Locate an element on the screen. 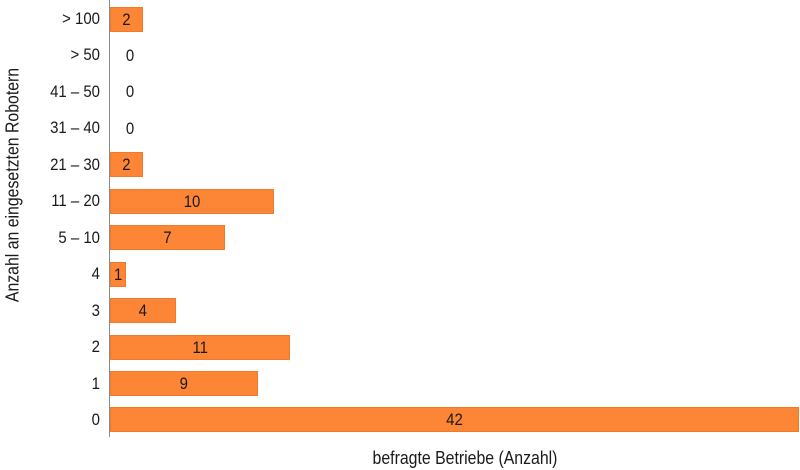  y-tick-label: 31 – 40 is located at coordinates (75, 128).